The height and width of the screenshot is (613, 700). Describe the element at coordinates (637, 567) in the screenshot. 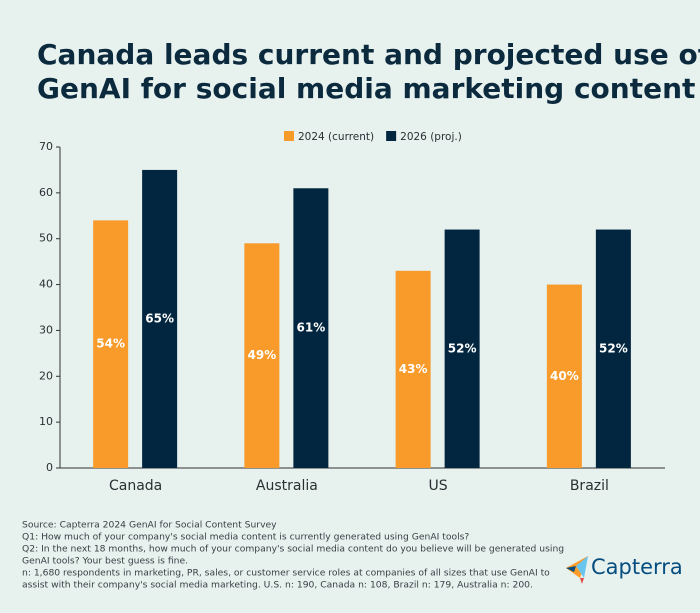

I see `logo-text: Capterra` at that location.